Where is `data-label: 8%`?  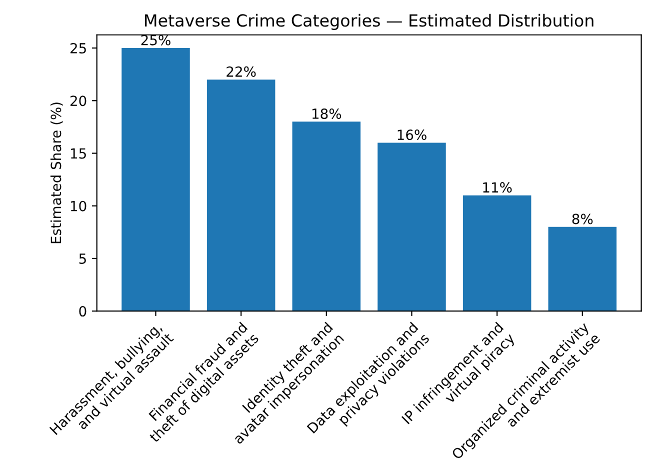 data-label: 8% is located at coordinates (582, 219).